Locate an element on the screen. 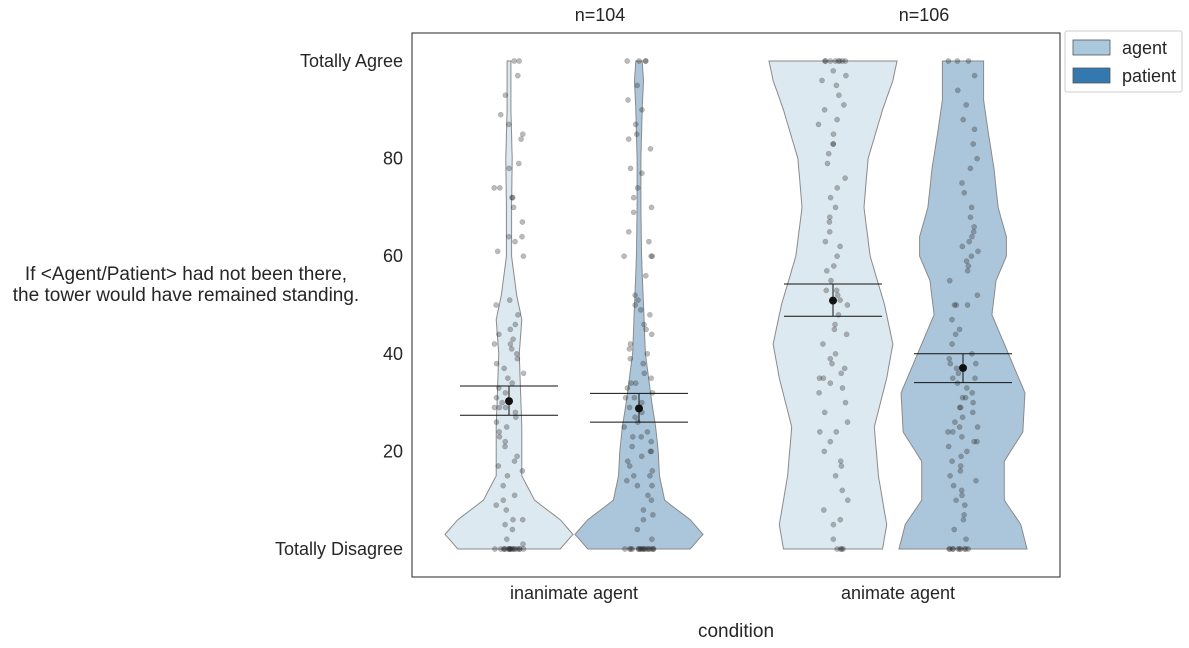 Image resolution: width=1189 pixels, height=648 pixels. n-annotation: n=106 is located at coordinates (924, 15).